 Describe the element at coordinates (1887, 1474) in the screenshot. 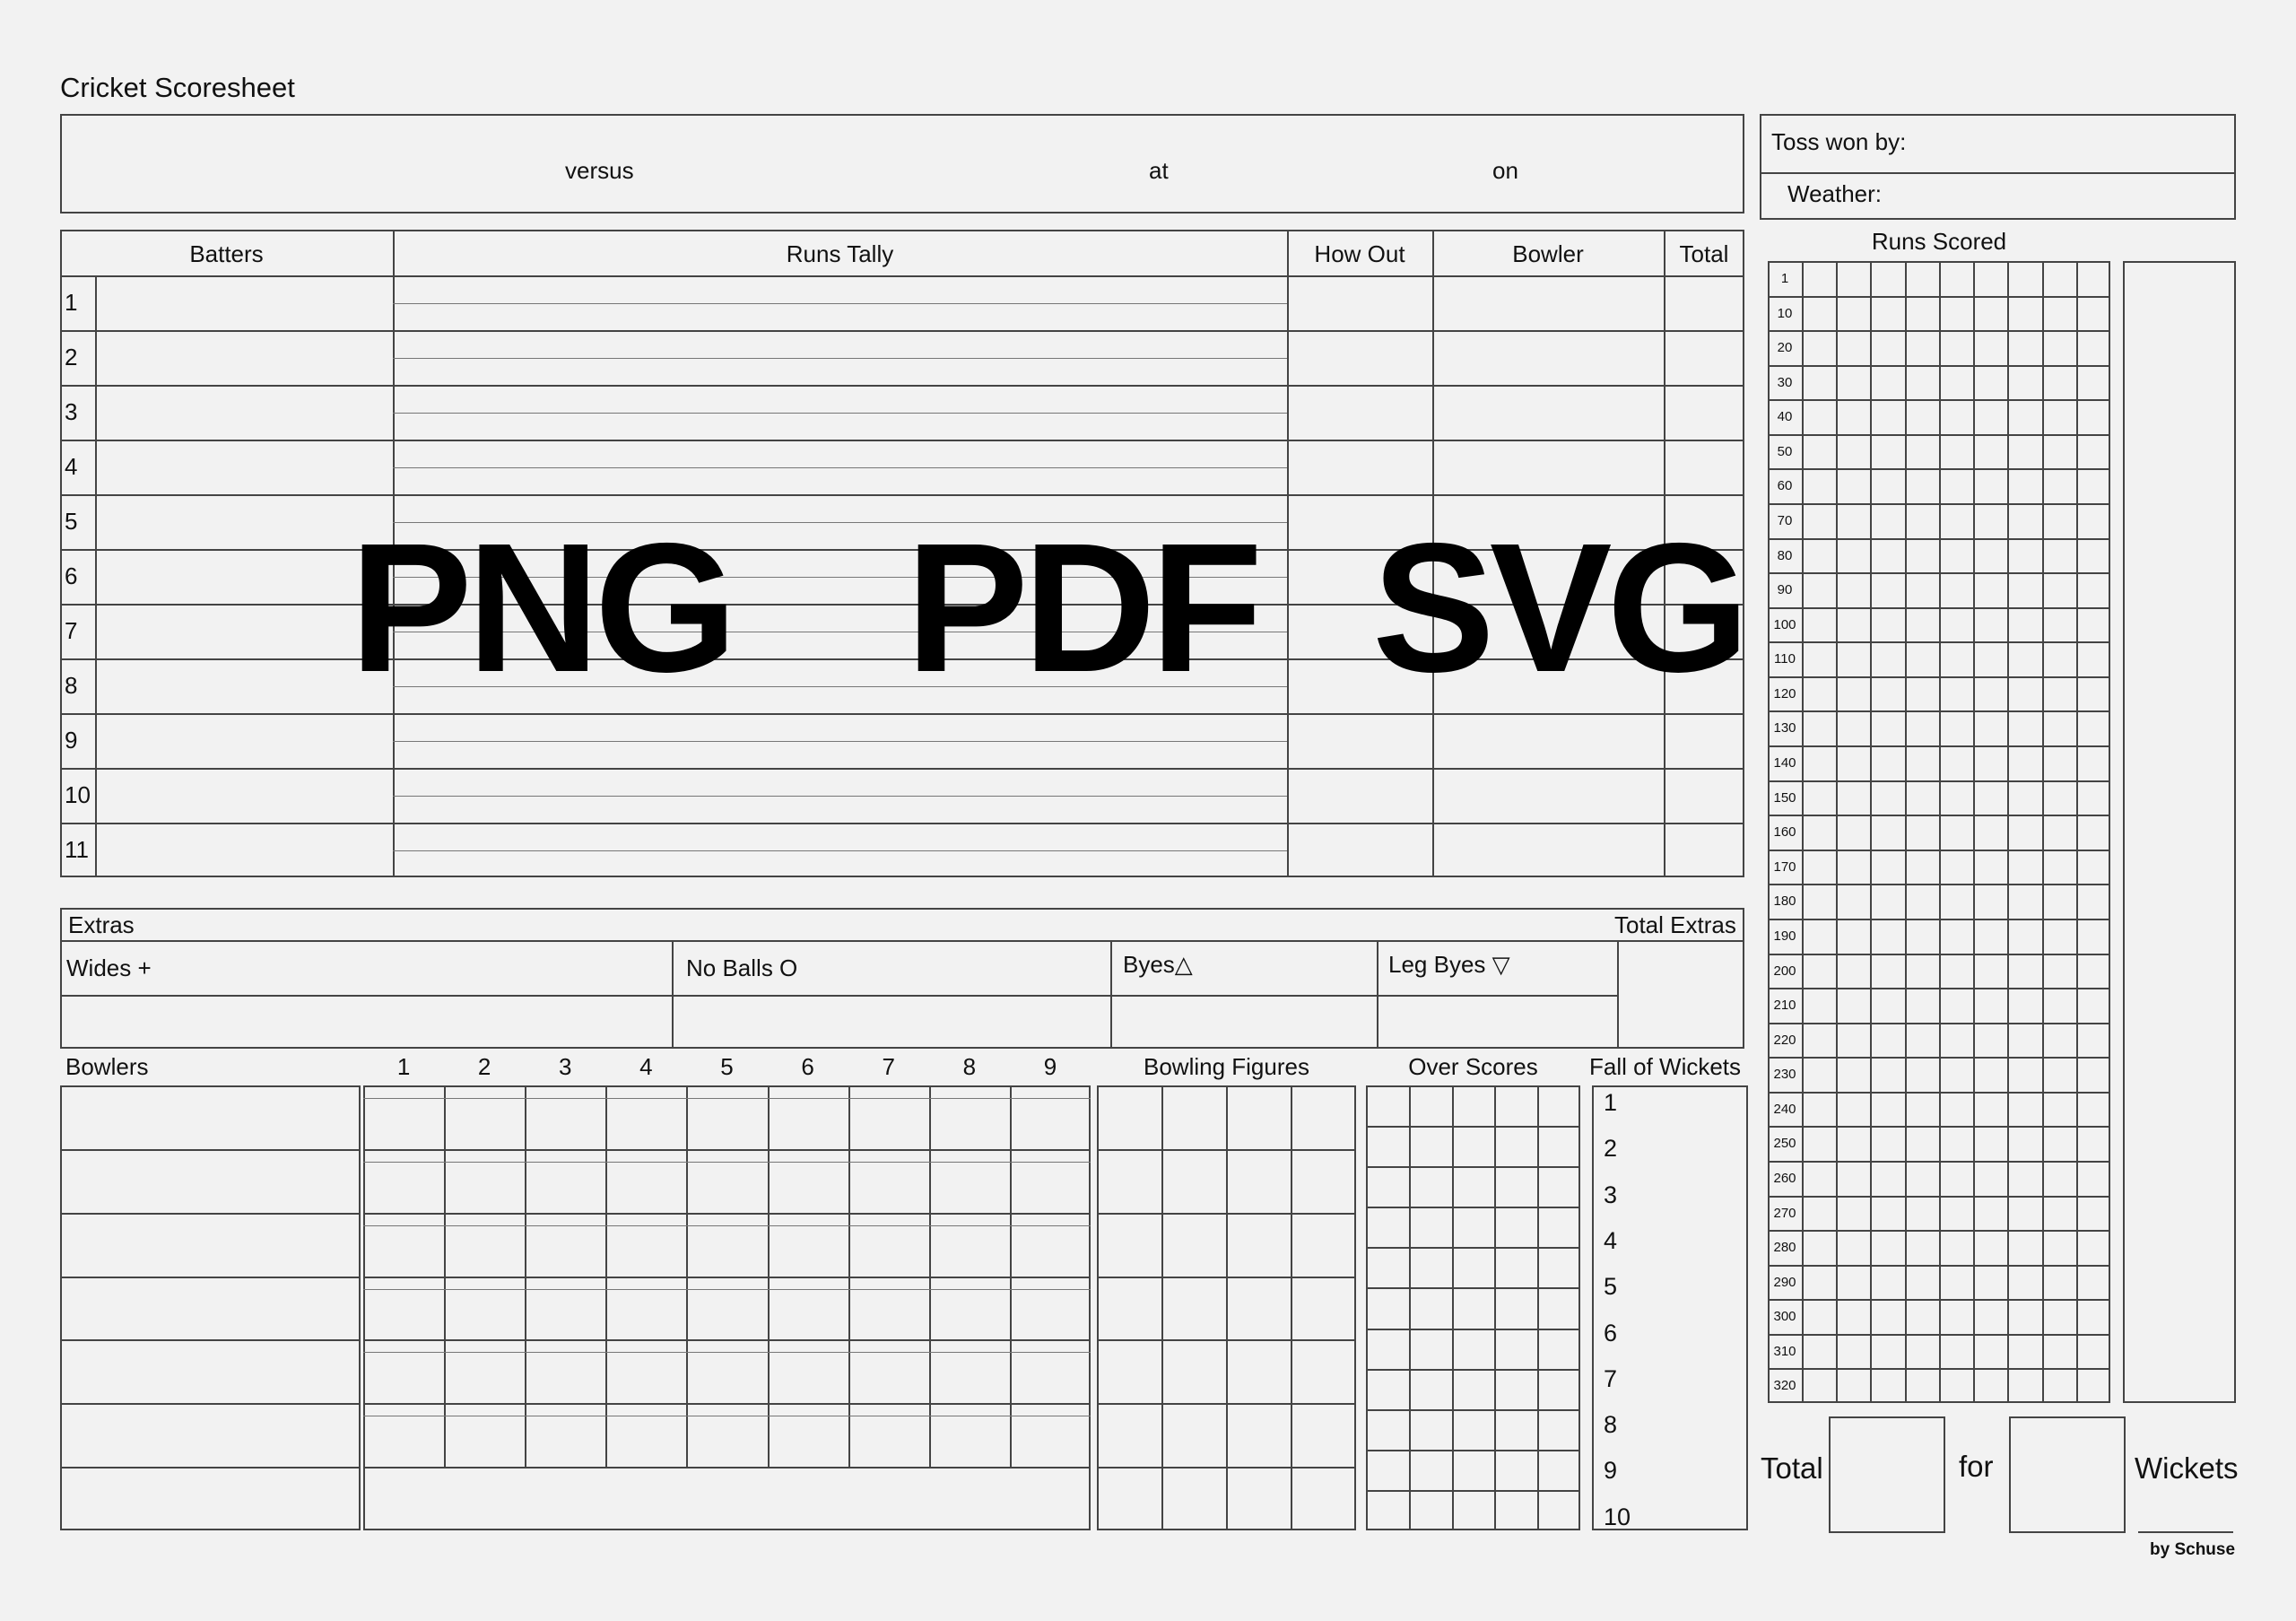

I see `total-box` at that location.